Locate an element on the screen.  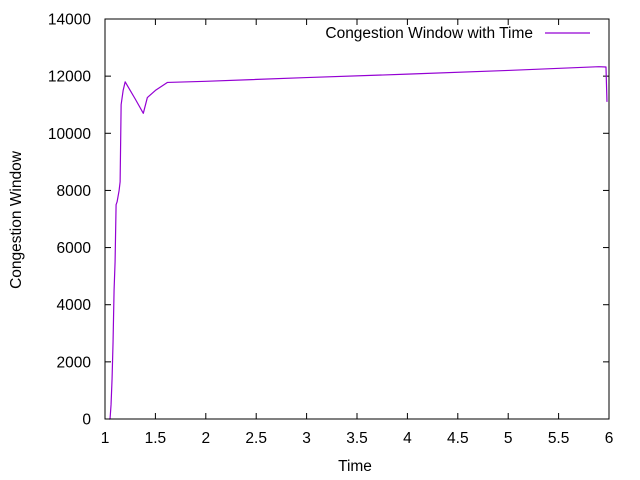
legend: Congestion Window with Time is located at coordinates (457, 33).